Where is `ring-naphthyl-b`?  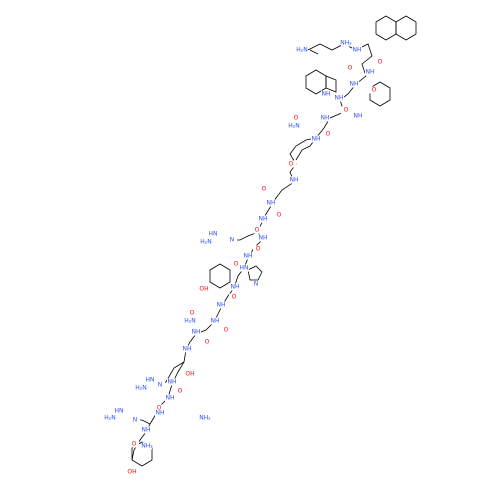
ring-naphthyl-b is located at coordinates (406, 28).